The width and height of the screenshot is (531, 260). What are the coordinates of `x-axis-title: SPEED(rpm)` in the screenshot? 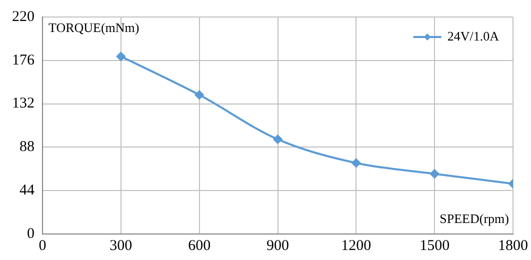 It's located at (474, 218).